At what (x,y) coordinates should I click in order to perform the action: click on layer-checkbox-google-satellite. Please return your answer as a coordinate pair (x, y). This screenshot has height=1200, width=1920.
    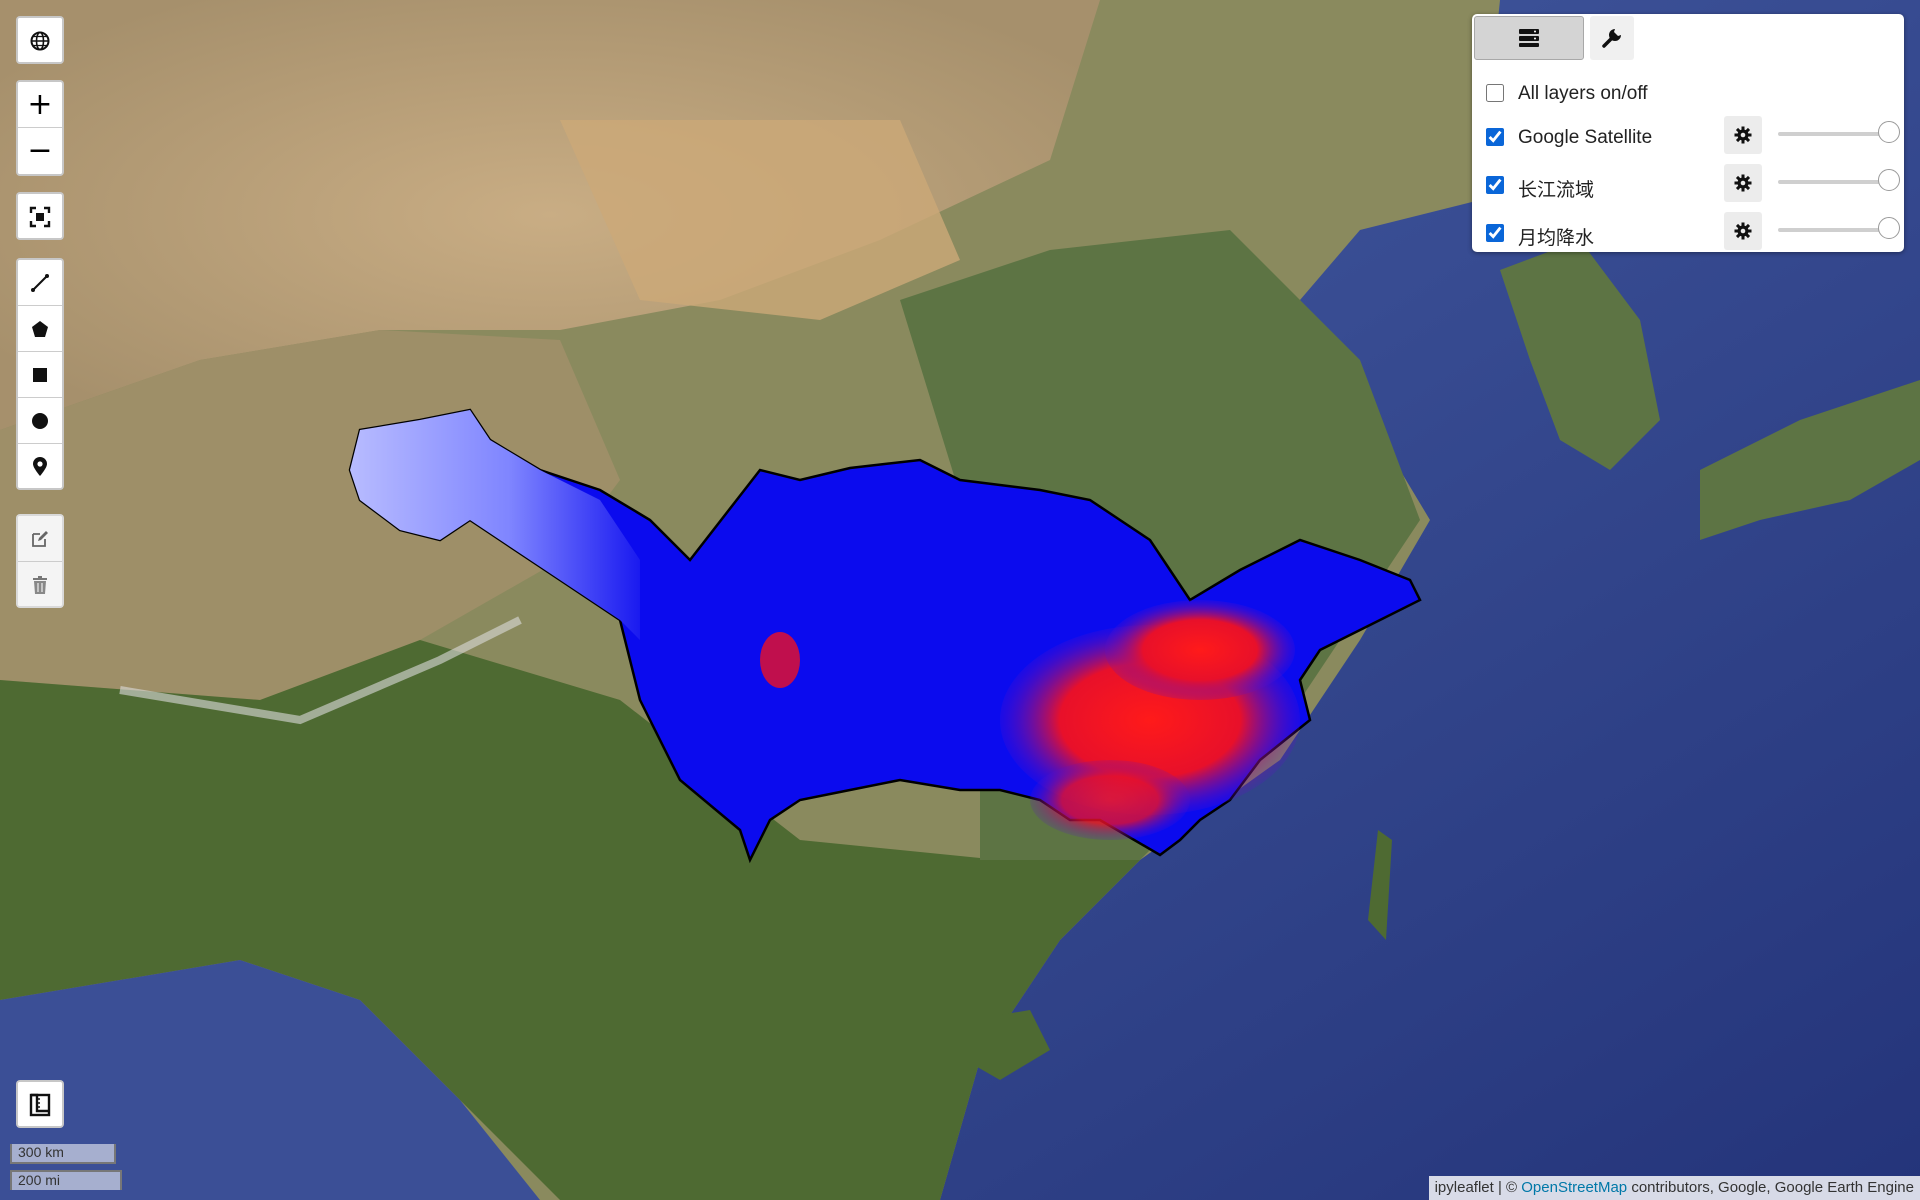
    Looking at the image, I should click on (1495, 137).